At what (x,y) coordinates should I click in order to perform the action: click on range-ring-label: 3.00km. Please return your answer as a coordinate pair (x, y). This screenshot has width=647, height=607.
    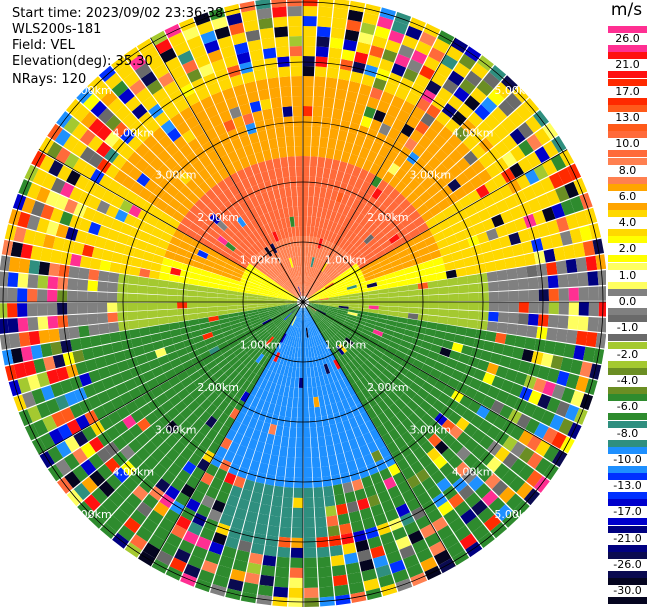
    Looking at the image, I should click on (430, 429).